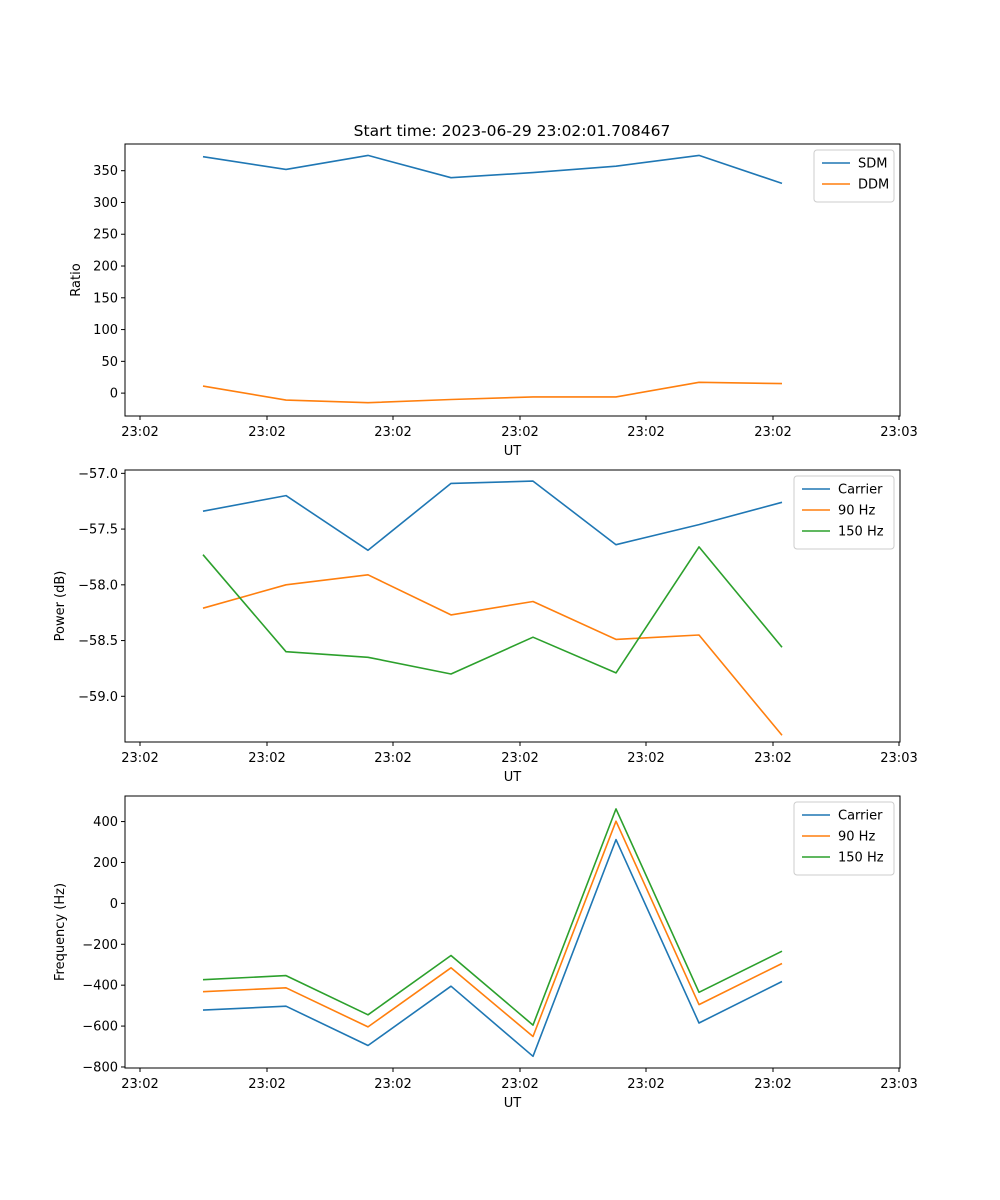 The image size is (1000, 1200). I want to click on y-tick-label: 50, so click(109, 362).